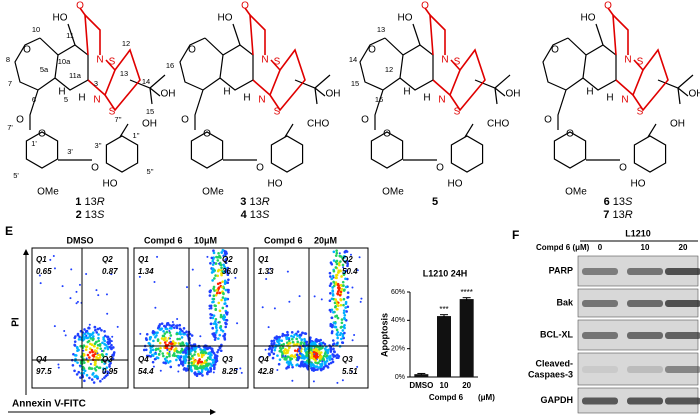 The width and height of the screenshot is (700, 417). What do you see at coordinates (398, 292) in the screenshot?
I see `y-tick-label: 60%` at bounding box center [398, 292].